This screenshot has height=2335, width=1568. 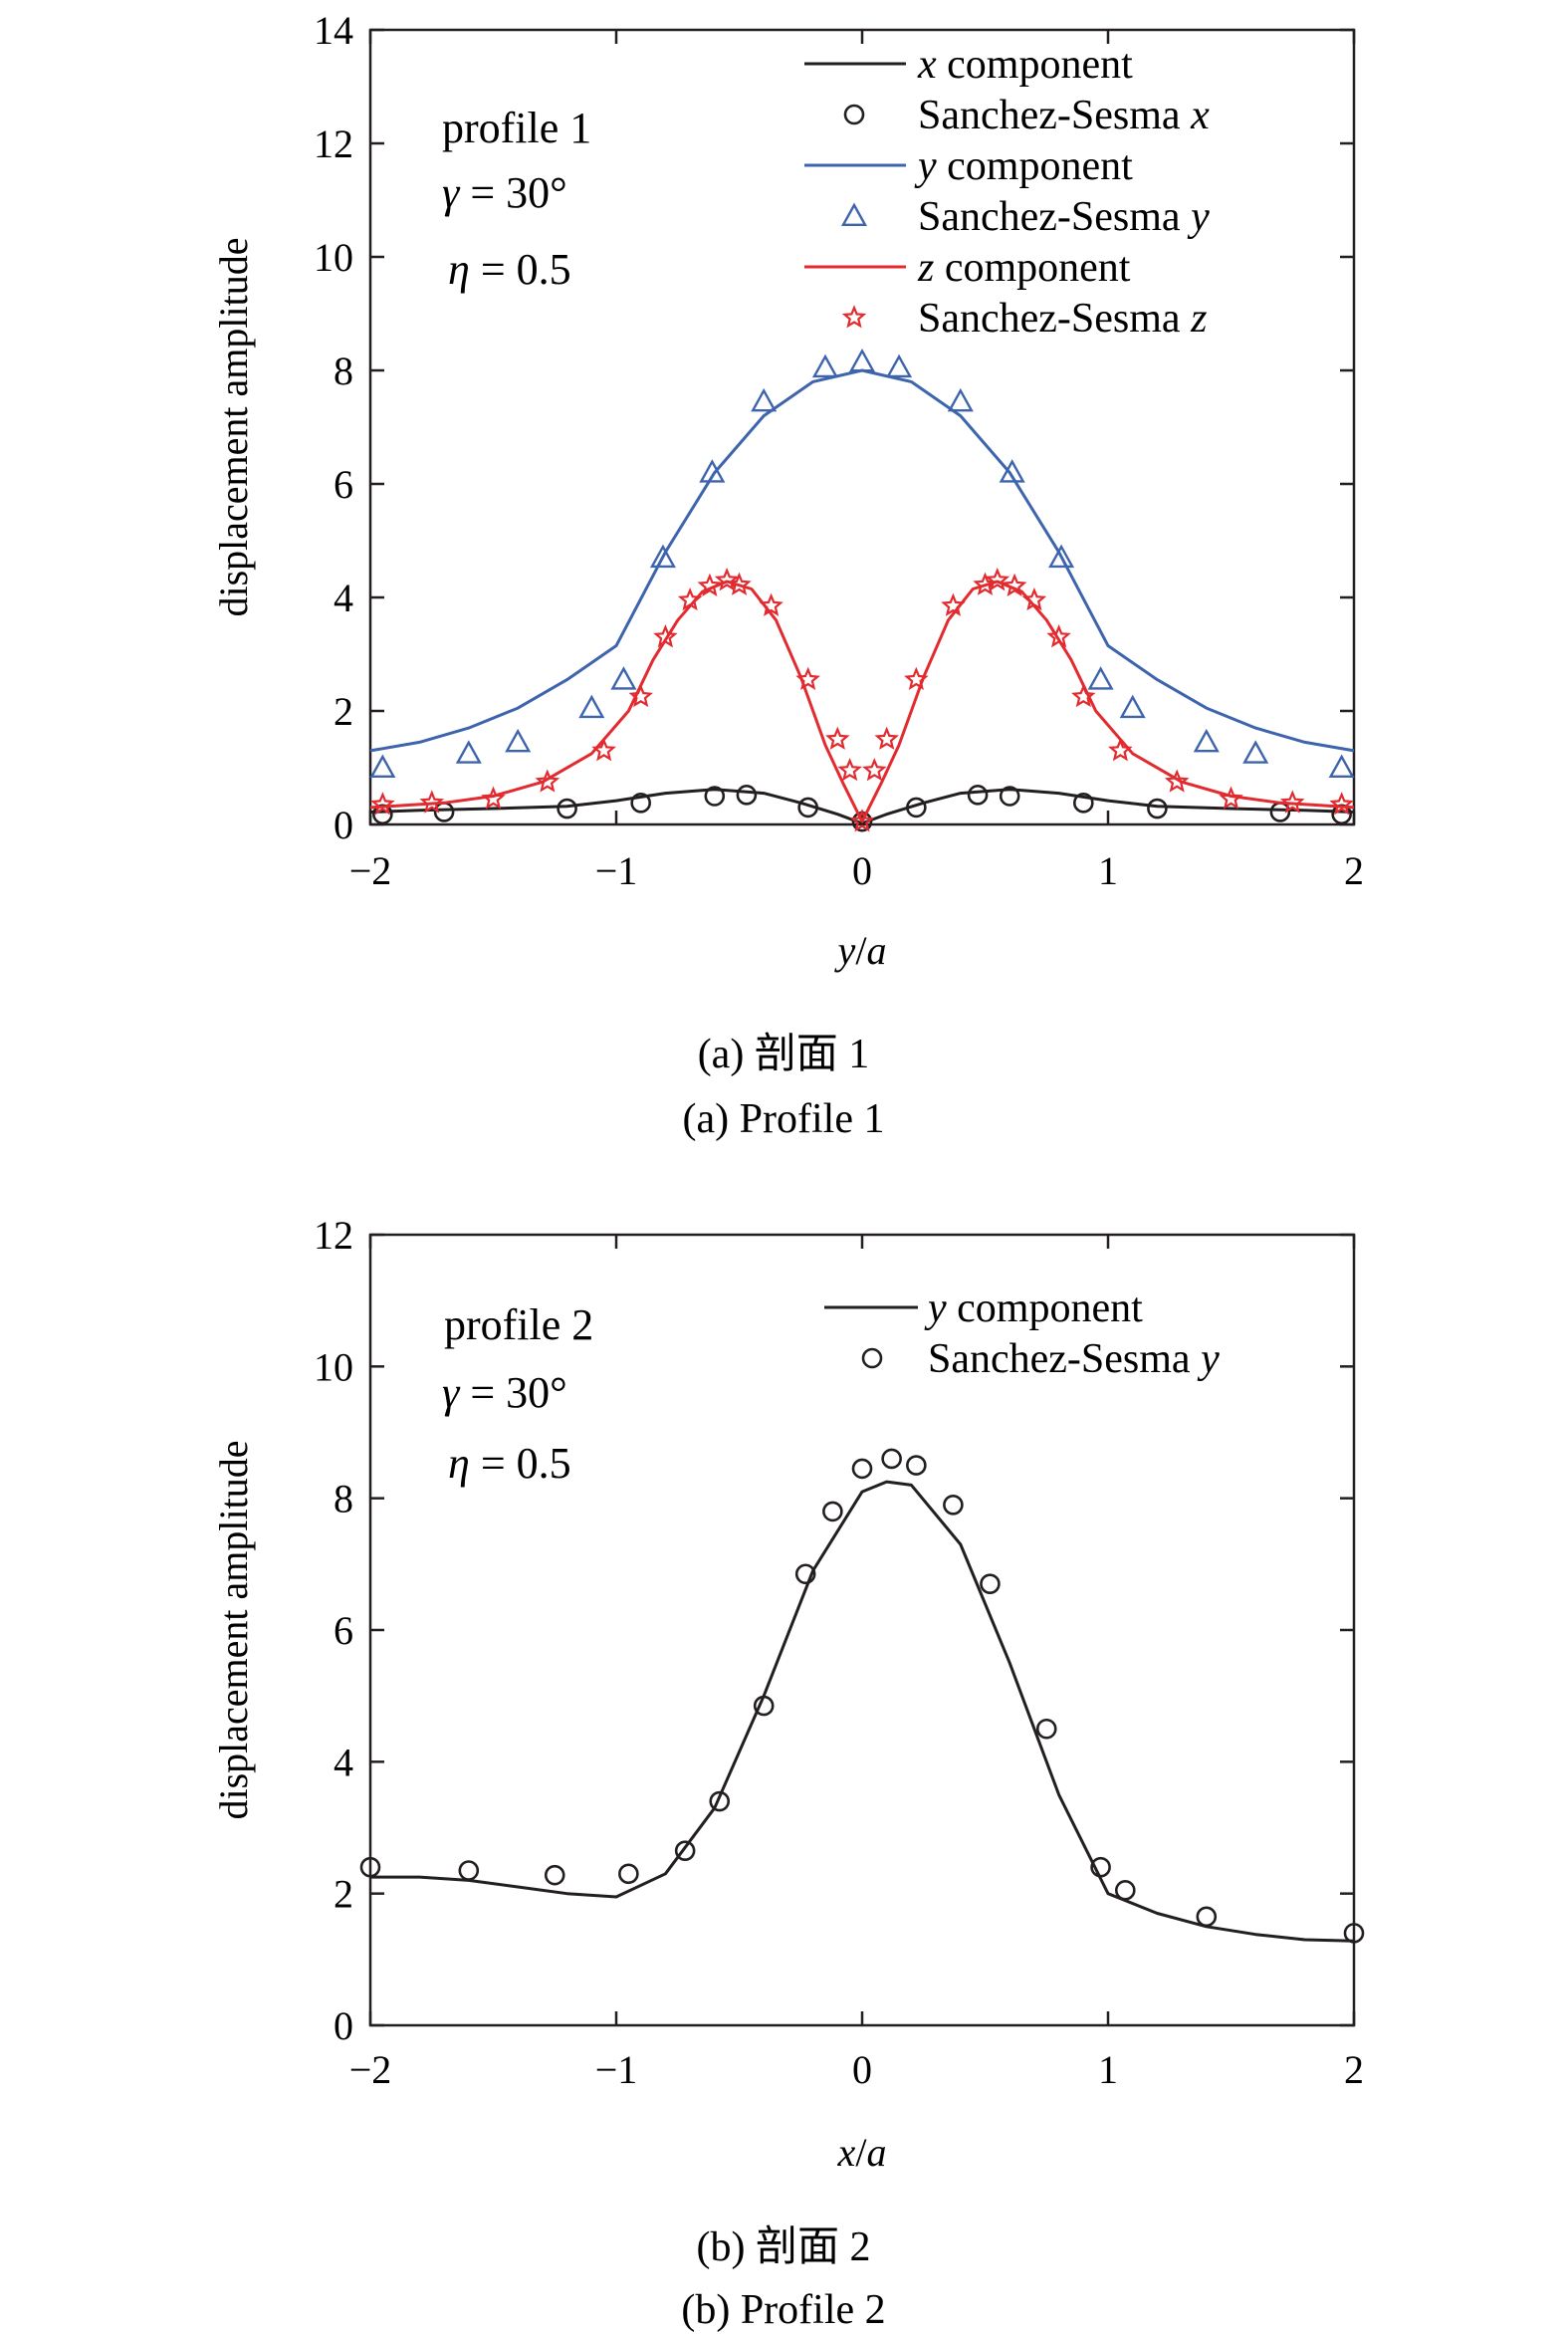 I want to click on series-x-component, so click(x=862, y=806).